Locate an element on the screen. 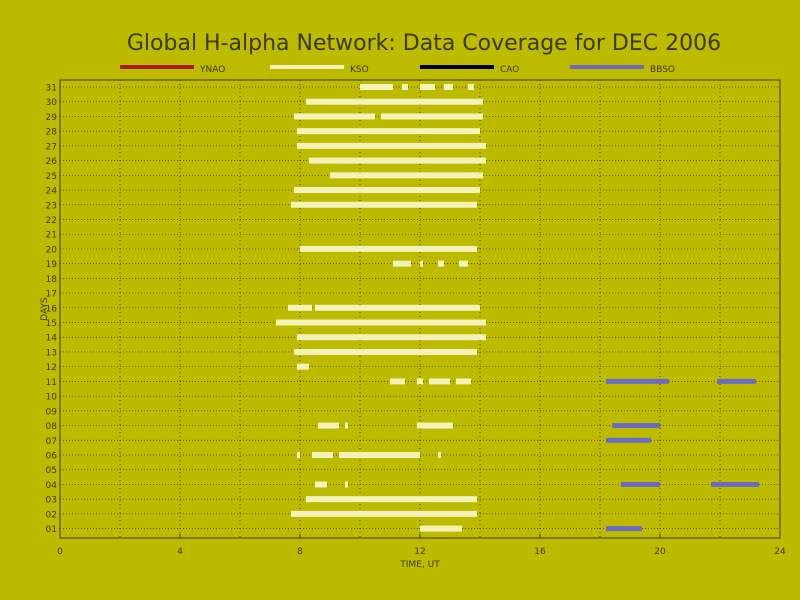 This screenshot has height=600, width=800. y-tick-label: 28 is located at coordinates (52, 133).